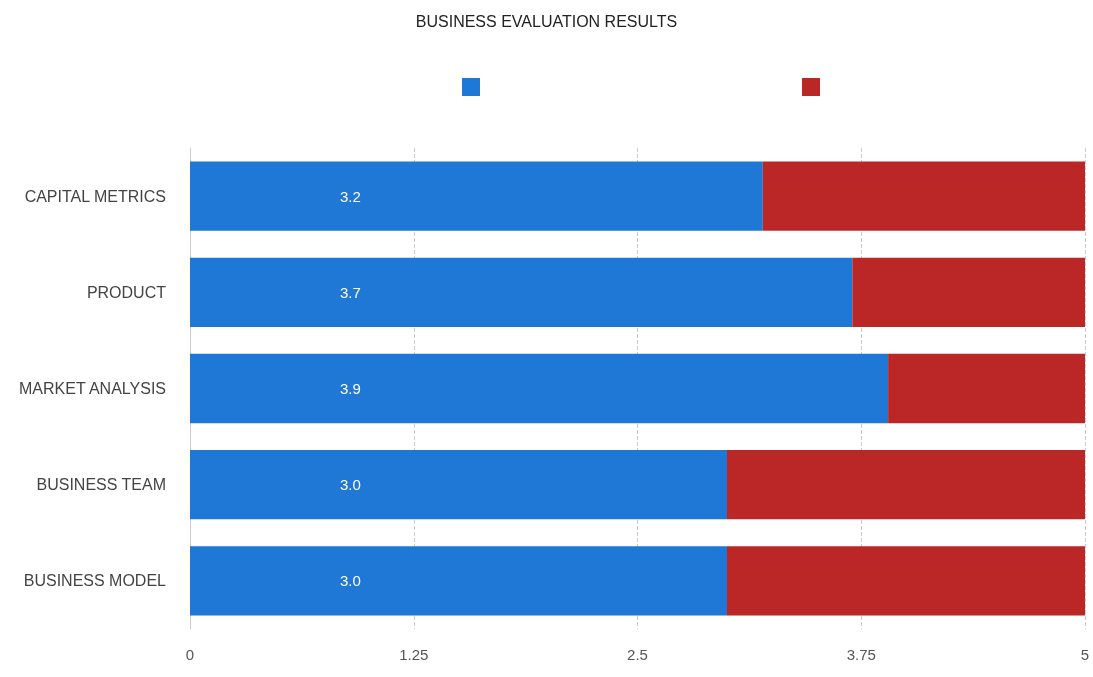  Describe the element at coordinates (861, 654) in the screenshot. I see `x-tick-label: 3.75` at that location.